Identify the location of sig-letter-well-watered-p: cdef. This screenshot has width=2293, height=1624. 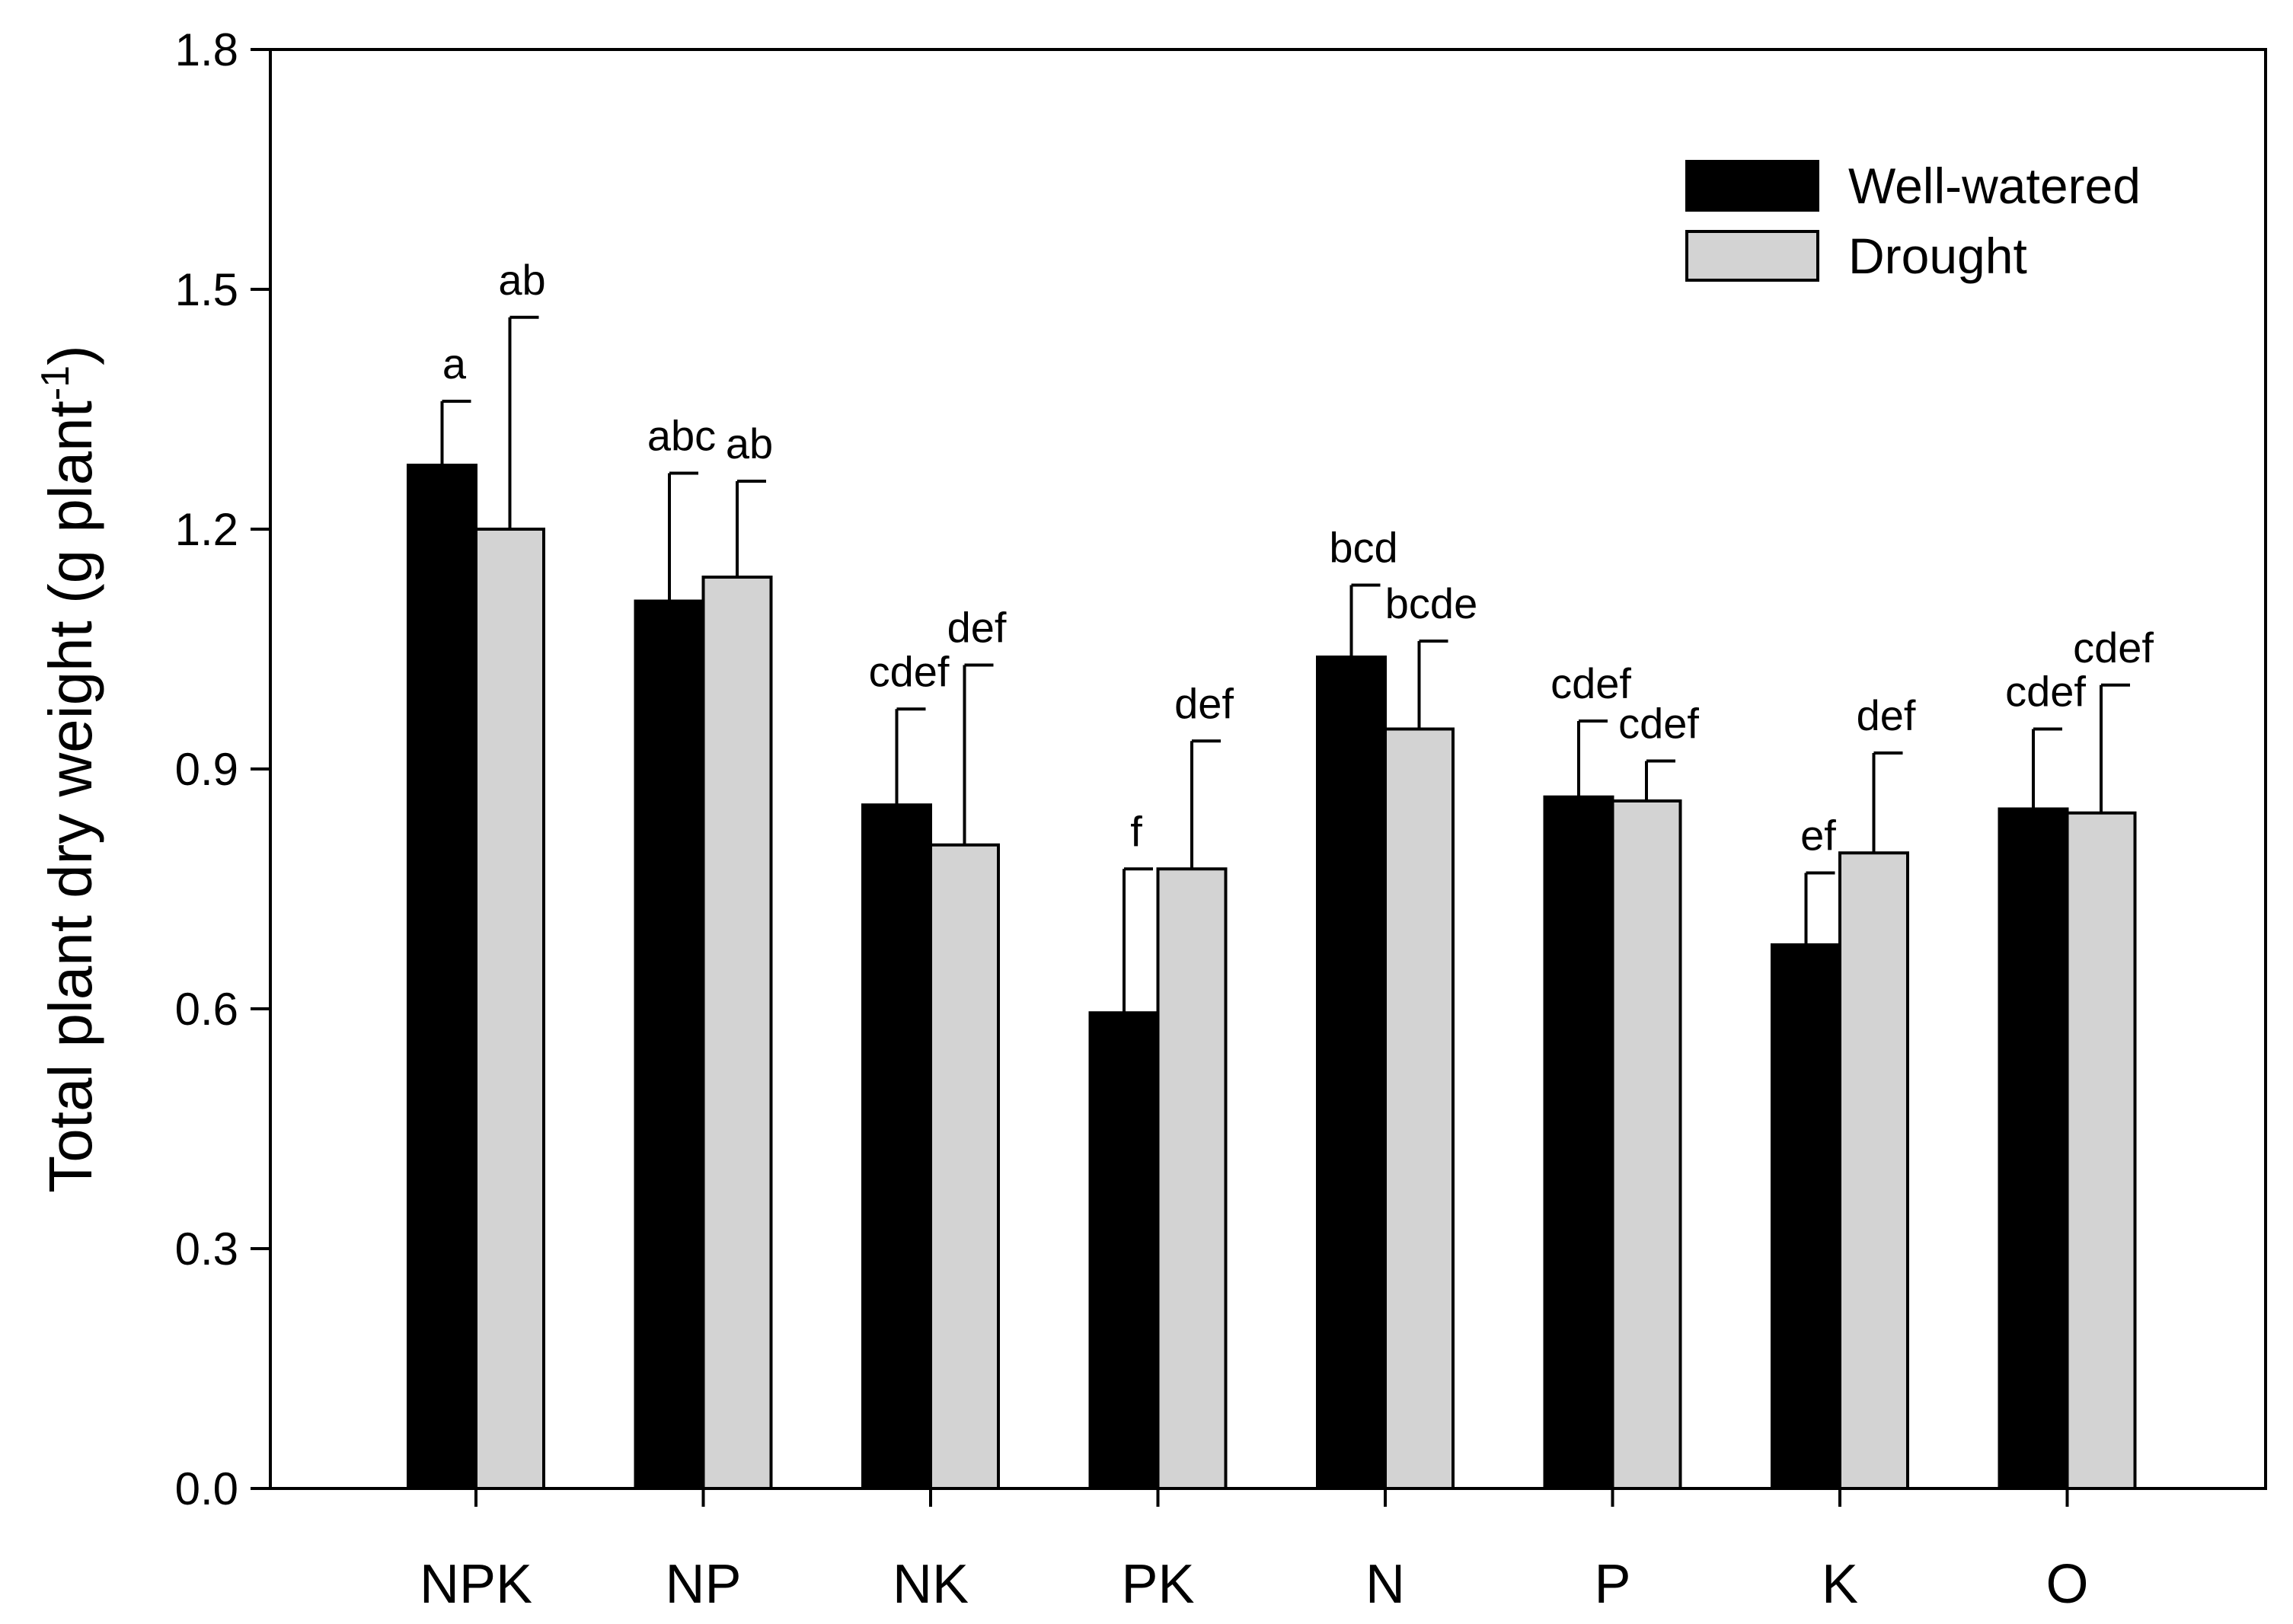
(1591, 683).